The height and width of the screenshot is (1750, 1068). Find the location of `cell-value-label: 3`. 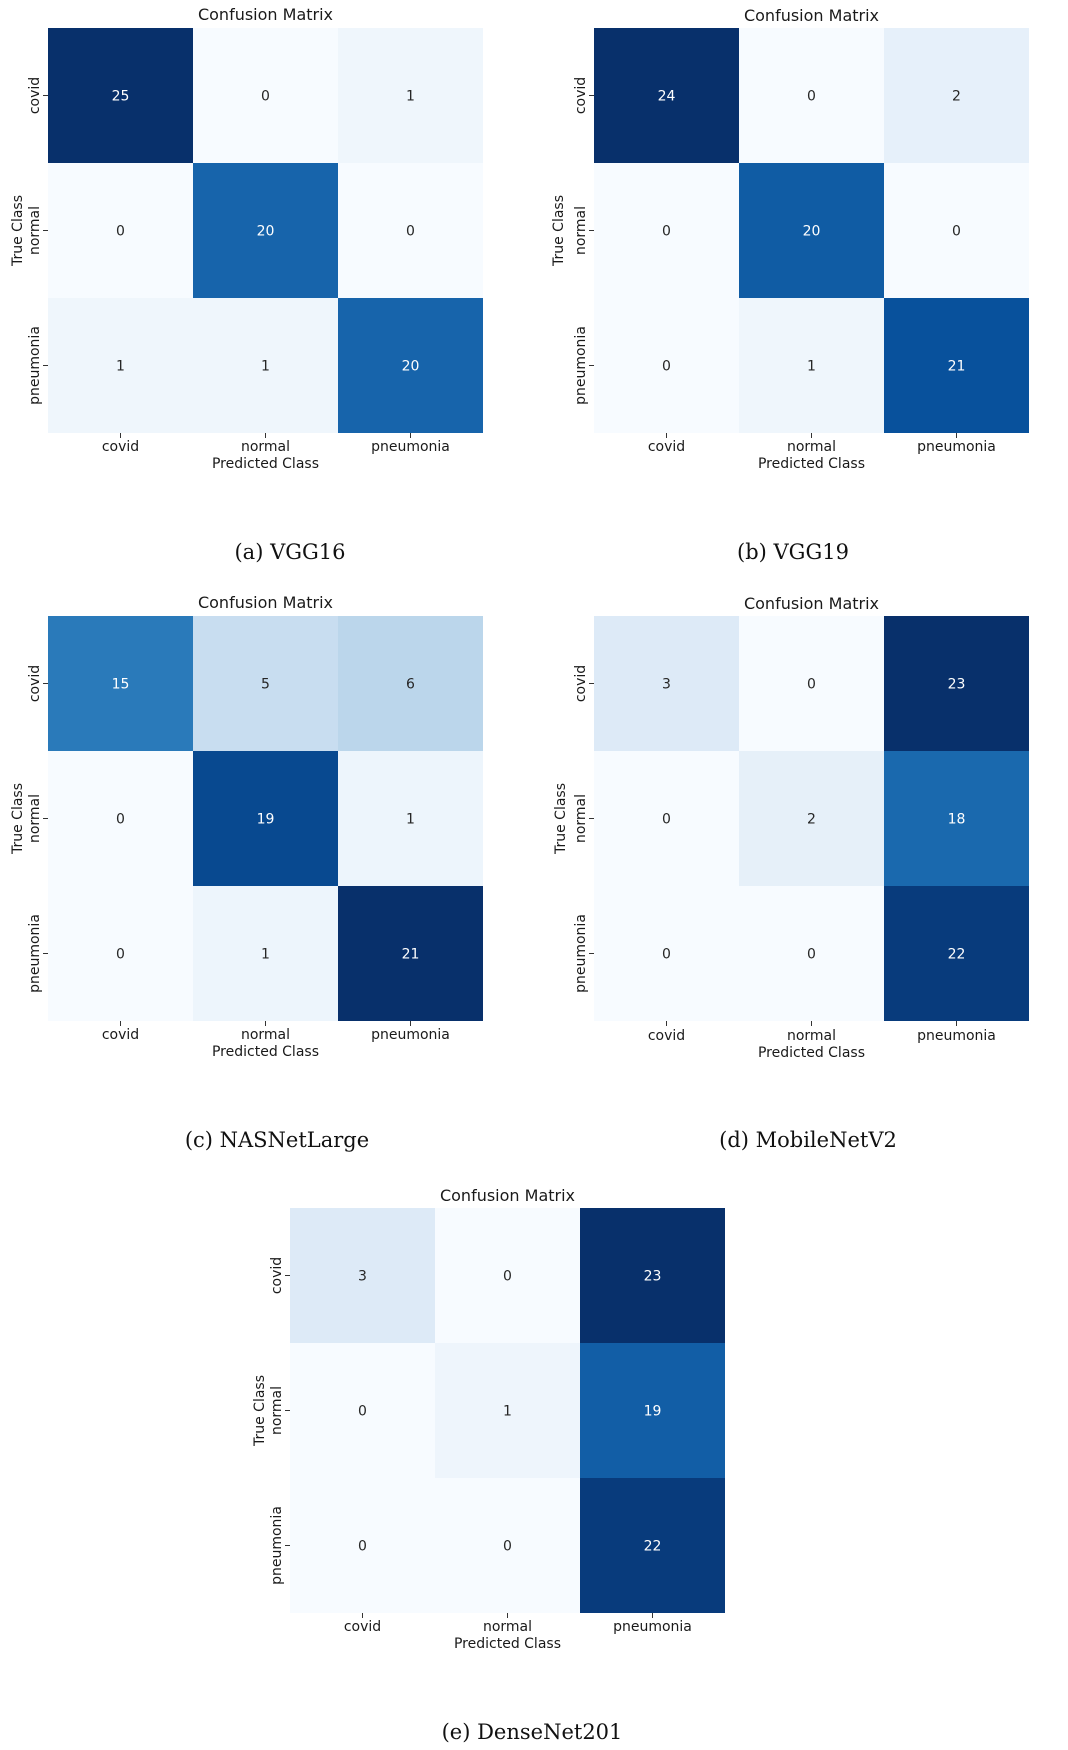

cell-value-label: 3 is located at coordinates (666, 685).